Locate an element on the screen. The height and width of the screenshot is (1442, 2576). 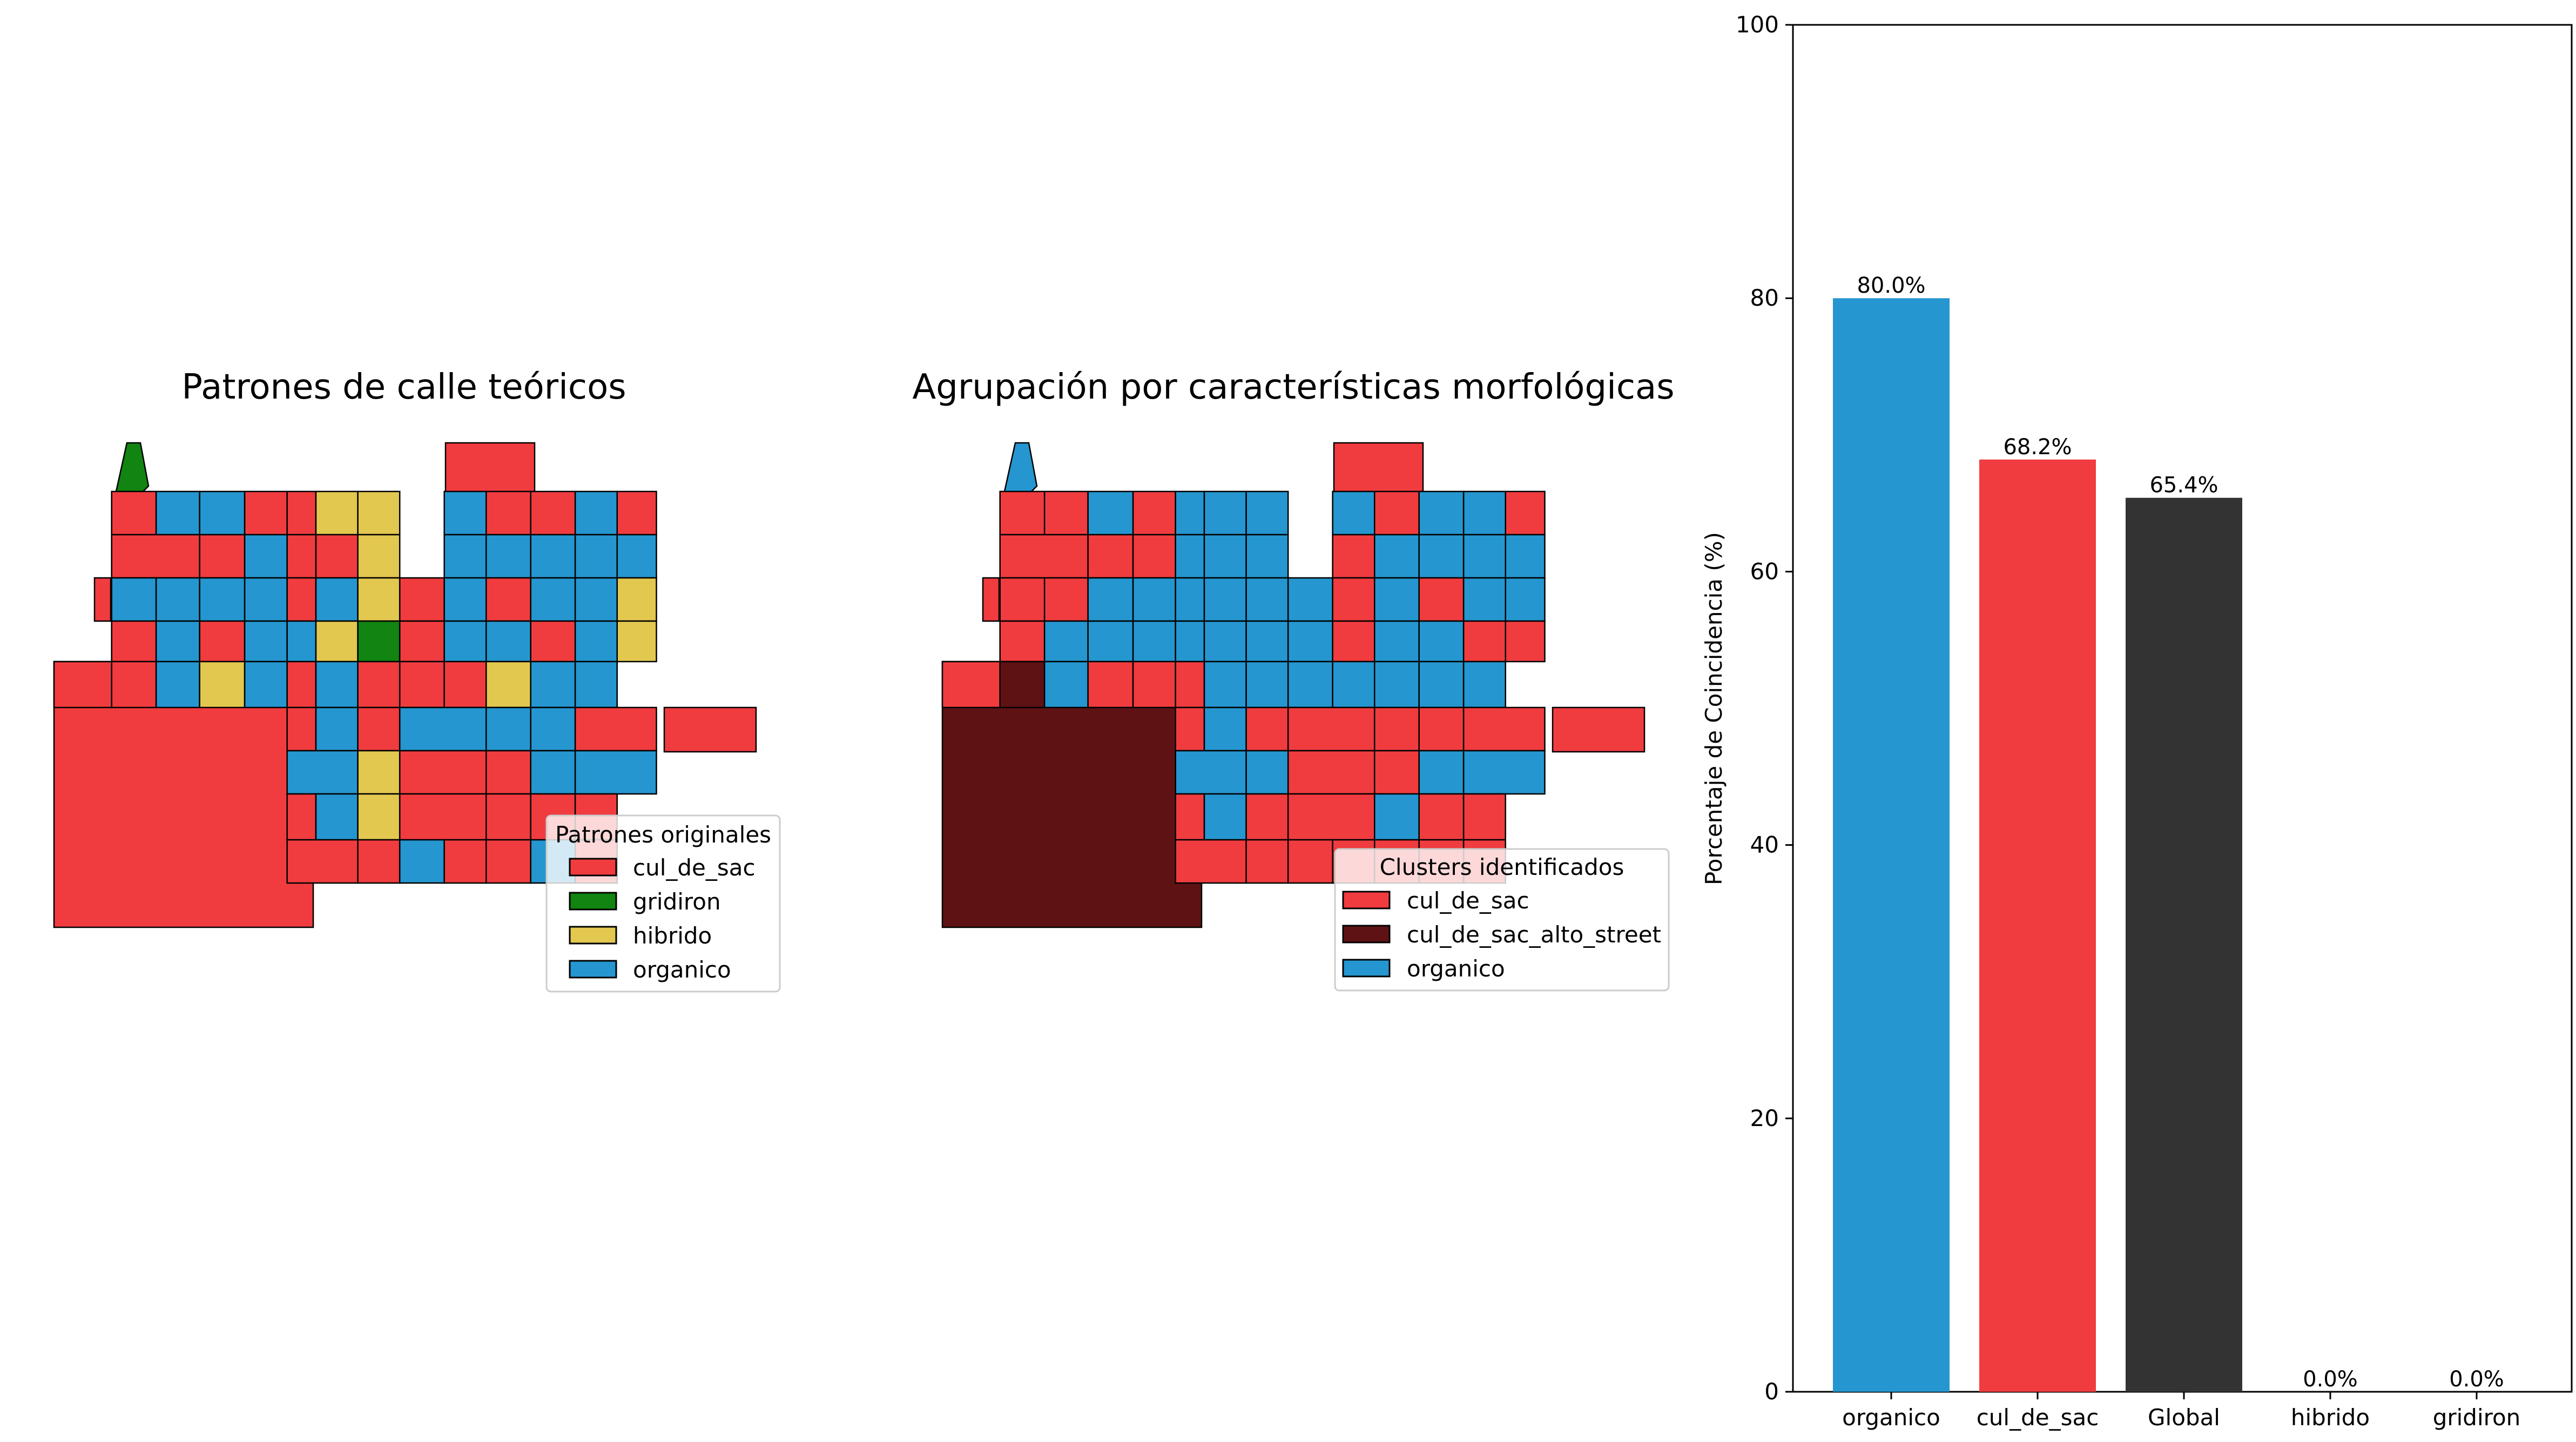
map1-legend-label-cul-de-sac: cul_de_sac is located at coordinates (694, 868).